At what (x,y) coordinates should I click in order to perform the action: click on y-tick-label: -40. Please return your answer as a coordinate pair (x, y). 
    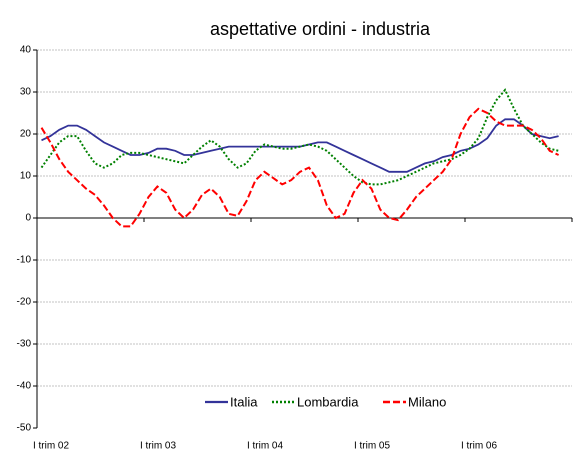
    Looking at the image, I should click on (24, 386).